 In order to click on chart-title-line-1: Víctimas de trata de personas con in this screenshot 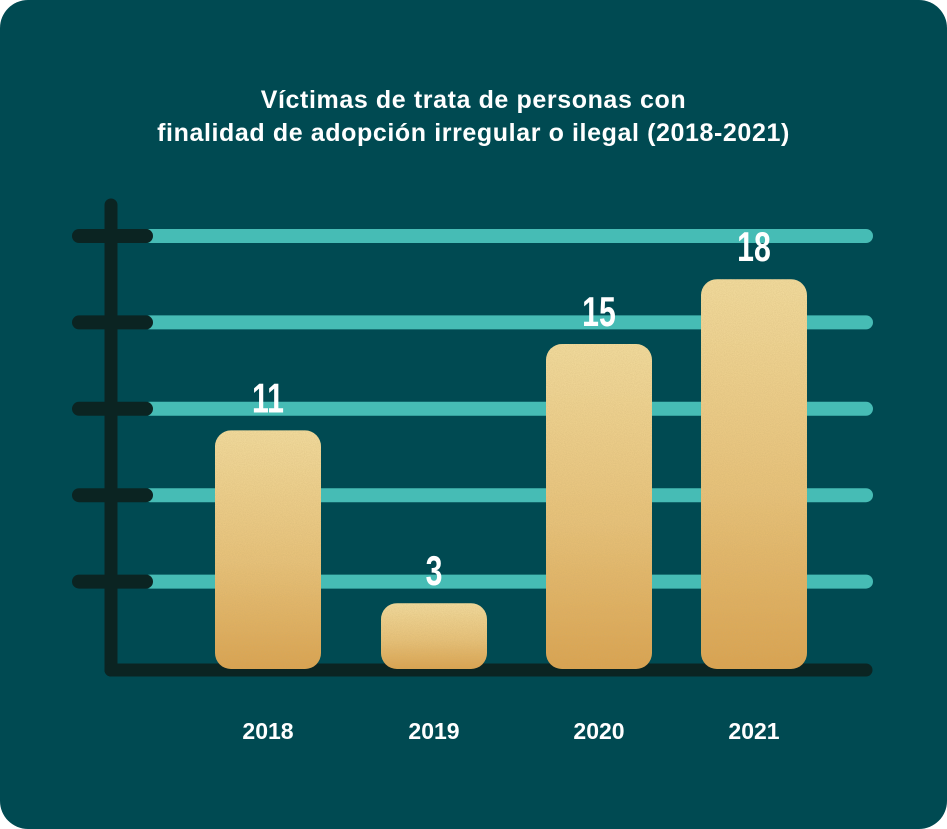, I will do `click(473, 100)`.